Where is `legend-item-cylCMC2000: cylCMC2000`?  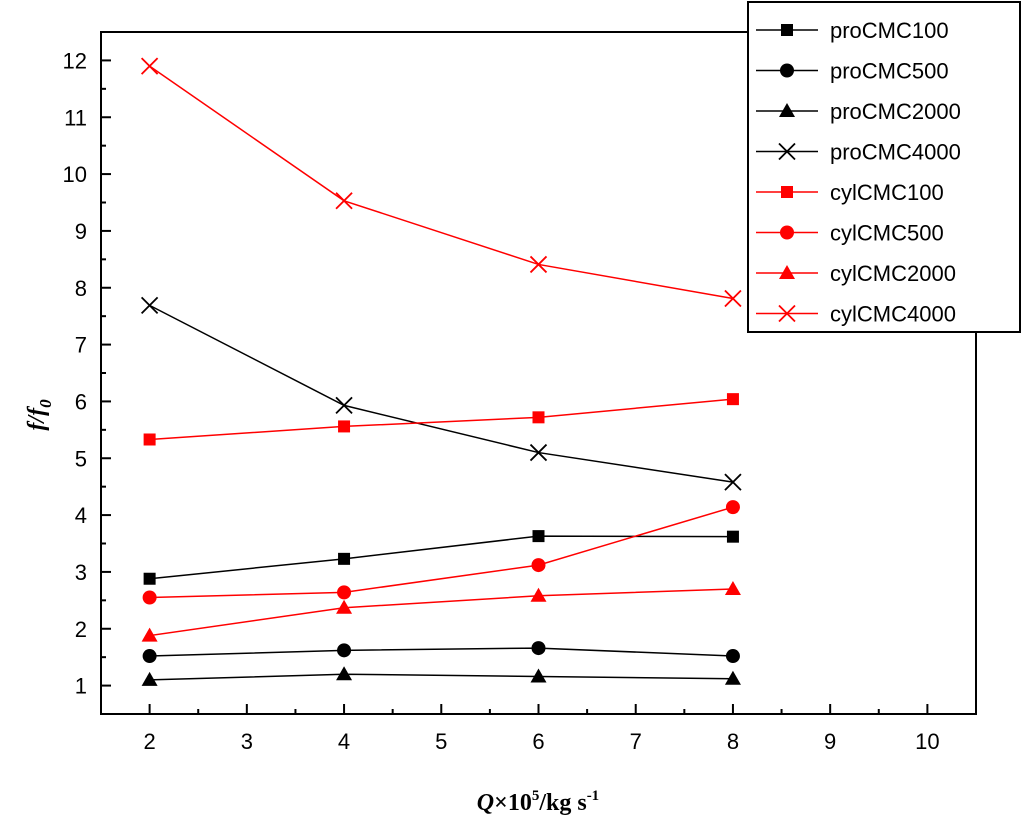
legend-item-cylCMC2000: cylCMC2000 is located at coordinates (856, 273).